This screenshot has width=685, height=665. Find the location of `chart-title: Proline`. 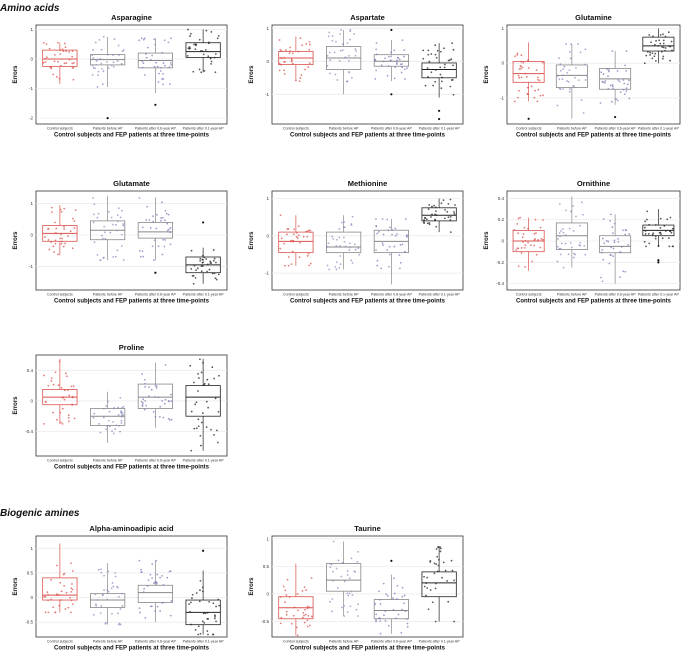

chart-title: Proline is located at coordinates (131, 347).